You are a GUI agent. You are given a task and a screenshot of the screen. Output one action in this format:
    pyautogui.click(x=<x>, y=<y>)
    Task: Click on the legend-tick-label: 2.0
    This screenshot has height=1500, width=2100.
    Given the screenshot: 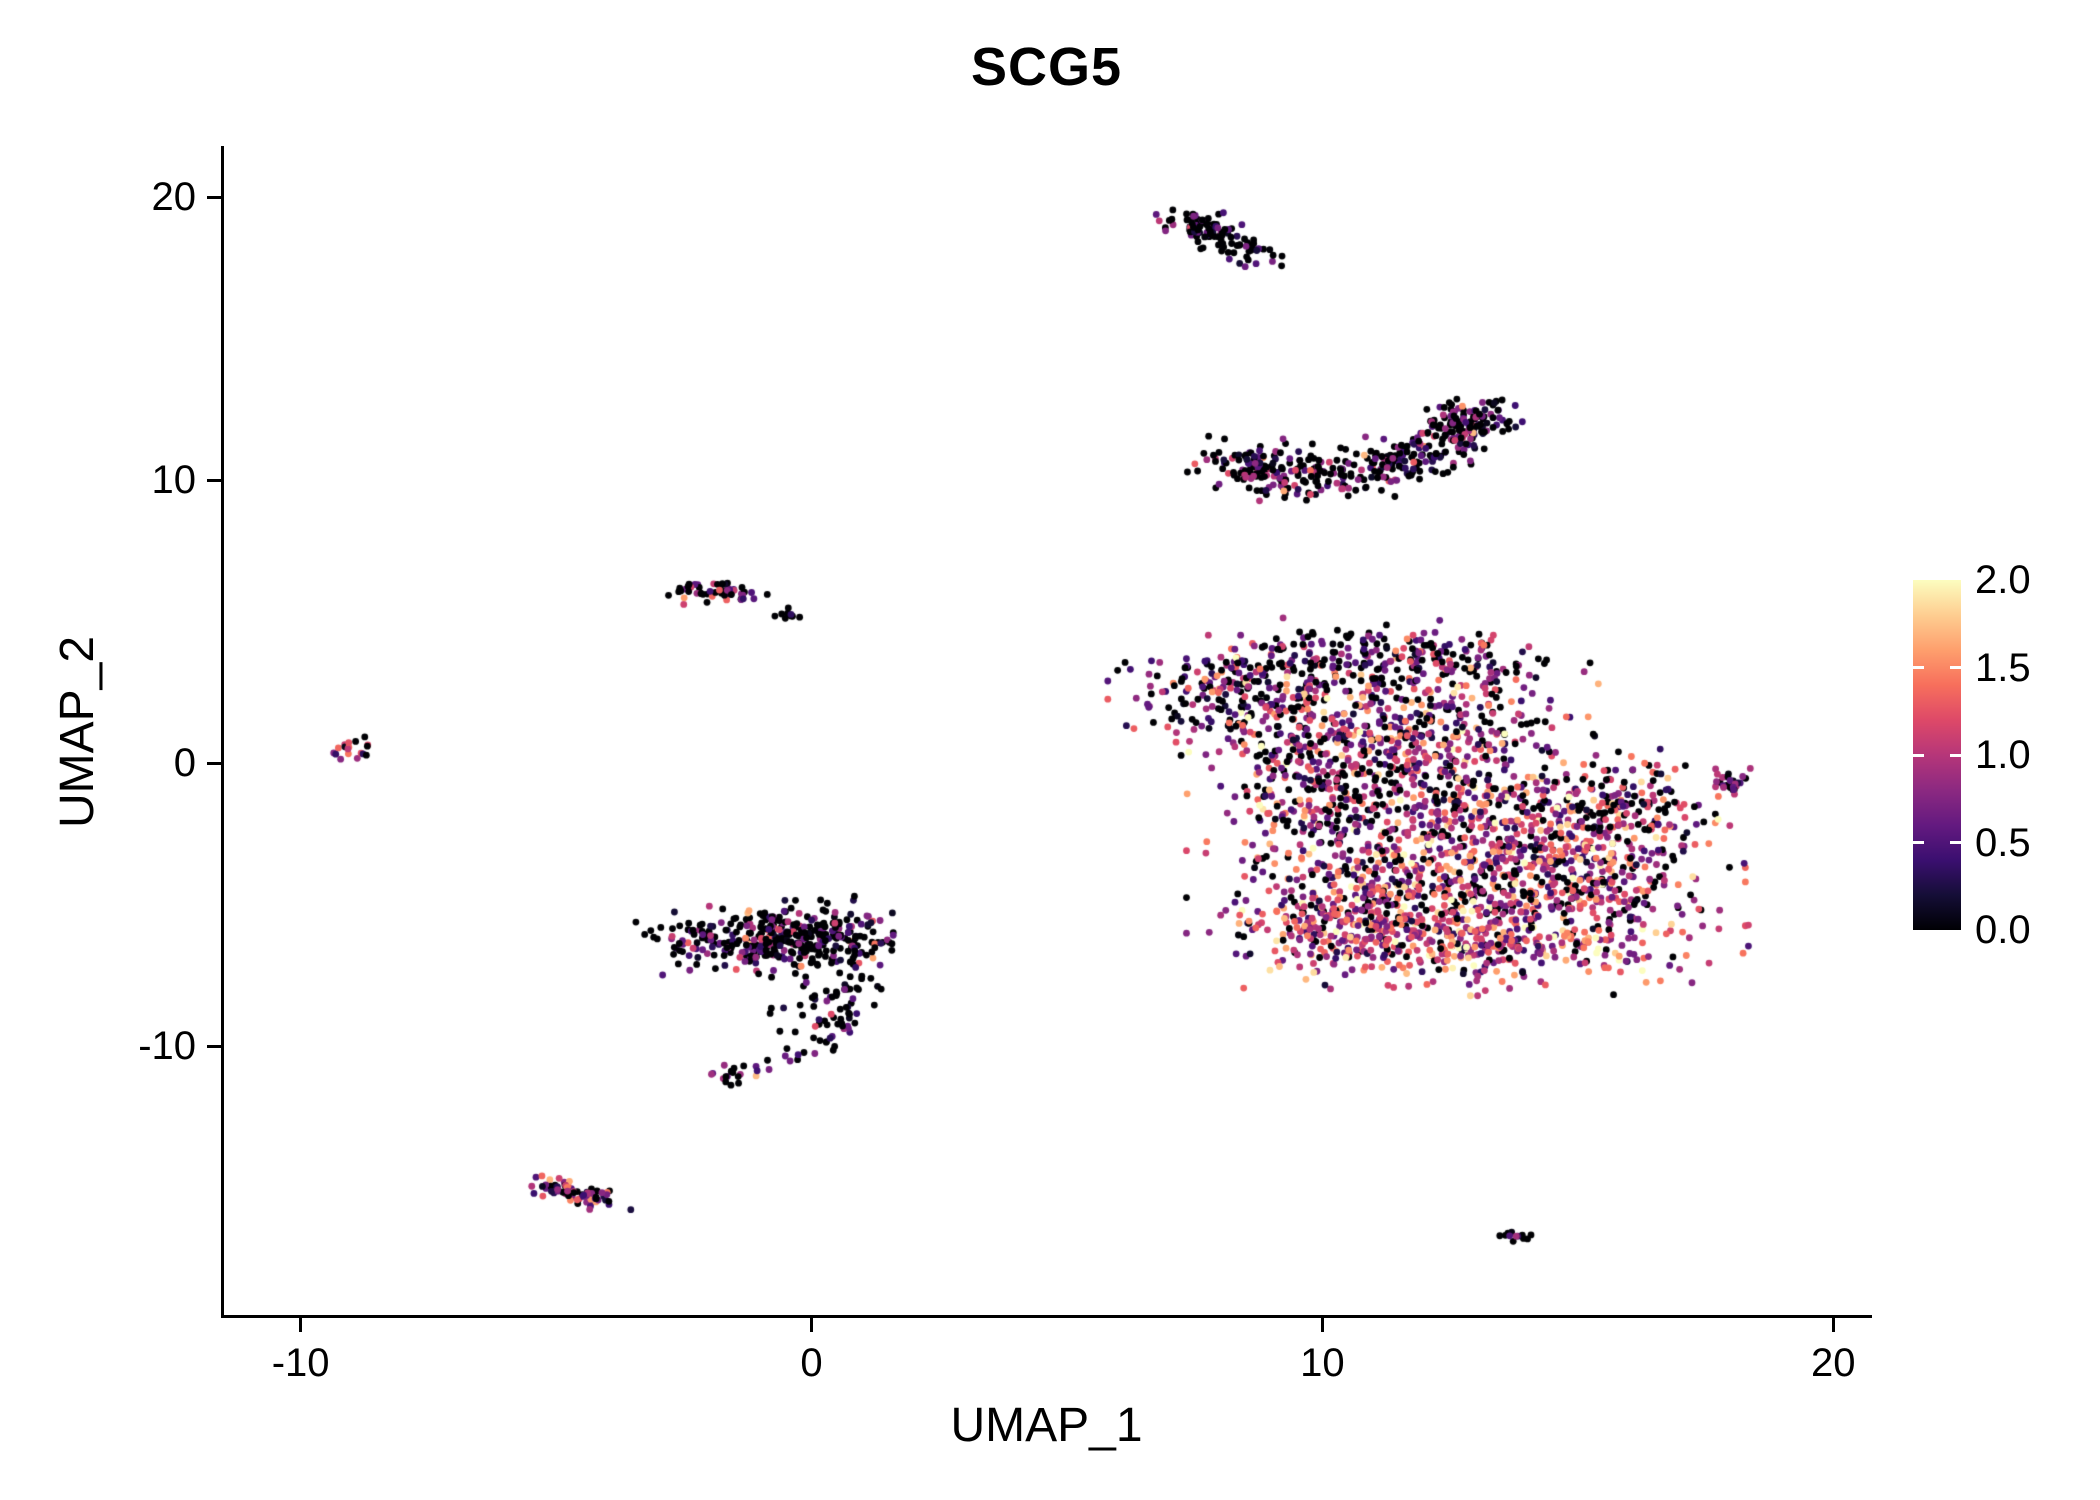 What is the action you would take?
    pyautogui.click(x=2003, y=580)
    